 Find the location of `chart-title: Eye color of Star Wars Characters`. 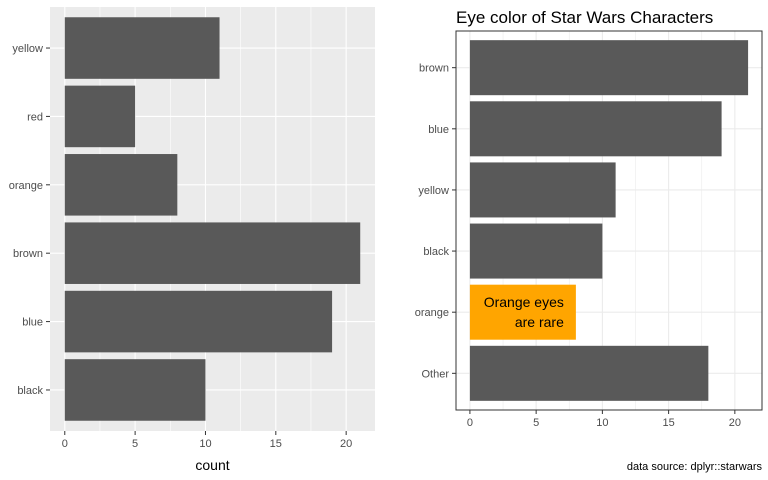

chart-title: Eye color of Star Wars Characters is located at coordinates (584, 17).